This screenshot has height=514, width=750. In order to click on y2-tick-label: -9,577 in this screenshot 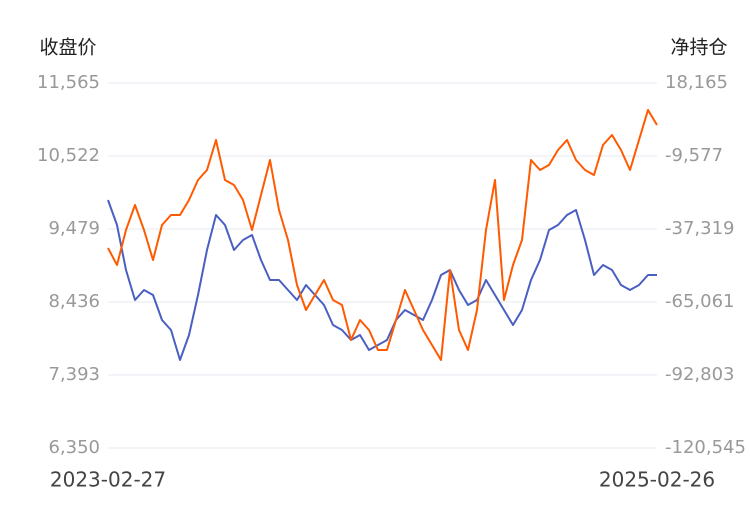, I will do `click(694, 155)`.